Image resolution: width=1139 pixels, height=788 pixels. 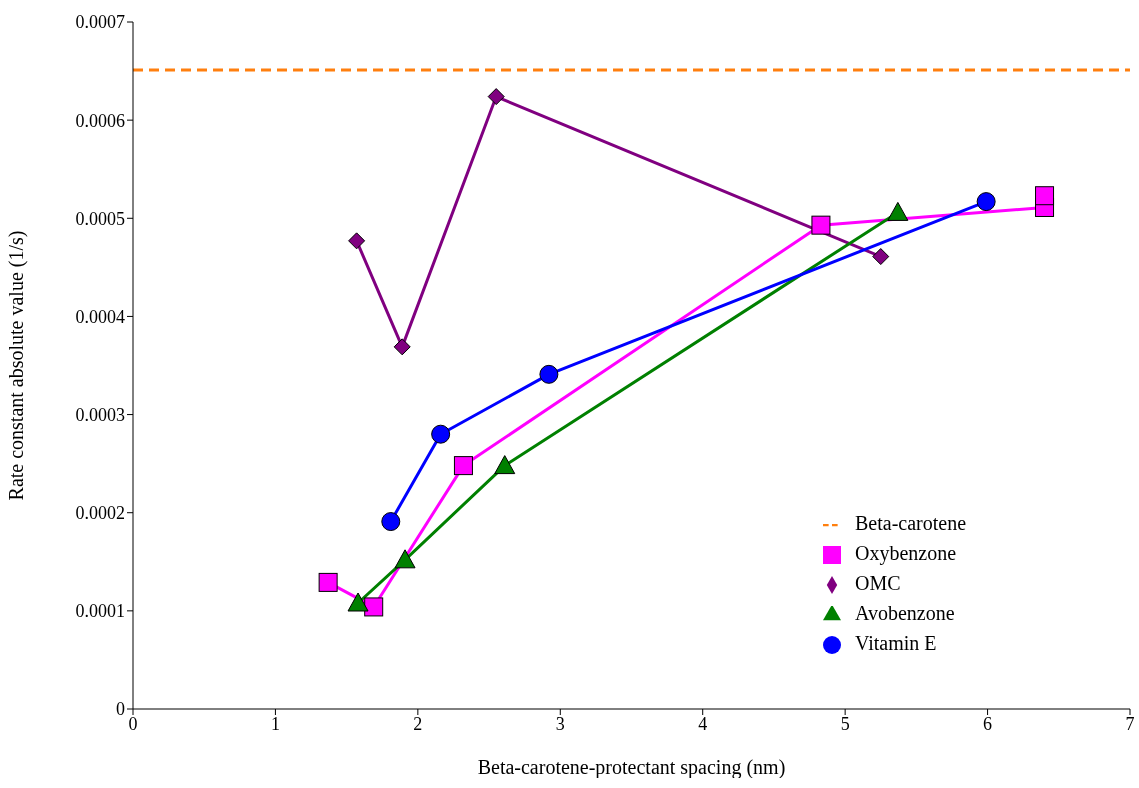 I want to click on x-tick-label: 4, so click(x=703, y=723).